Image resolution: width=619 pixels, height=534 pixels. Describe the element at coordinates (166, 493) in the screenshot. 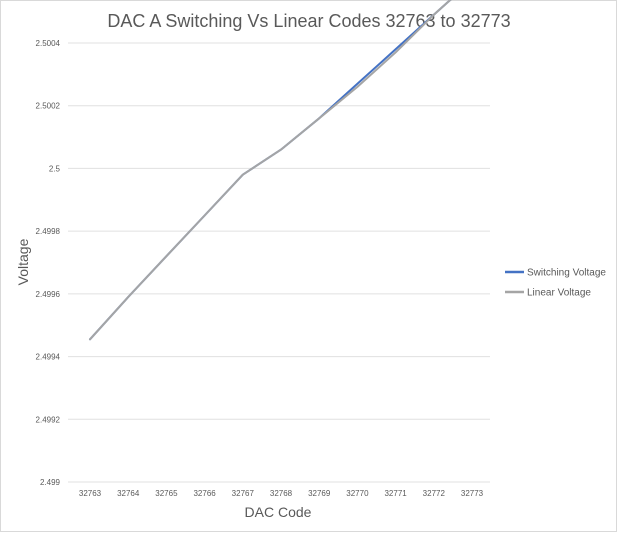

I see `x-tick-label: 32765` at that location.